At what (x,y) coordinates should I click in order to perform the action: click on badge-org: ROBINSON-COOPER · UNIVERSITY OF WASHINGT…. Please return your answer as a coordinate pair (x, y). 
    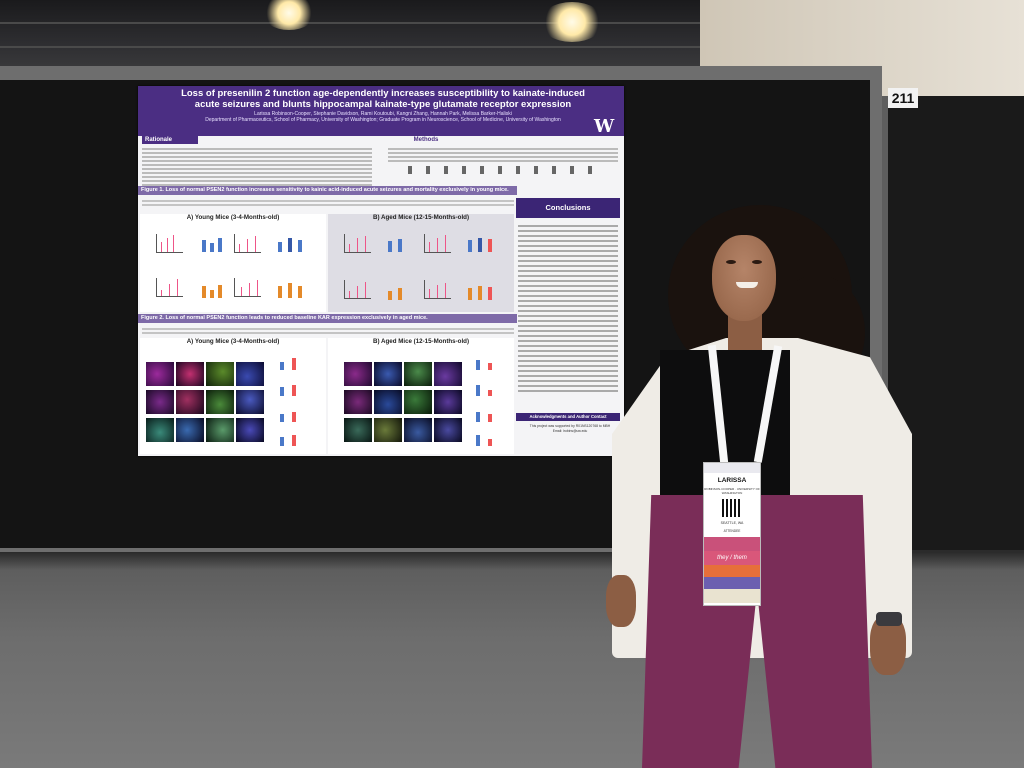
    Looking at the image, I should click on (732, 491).